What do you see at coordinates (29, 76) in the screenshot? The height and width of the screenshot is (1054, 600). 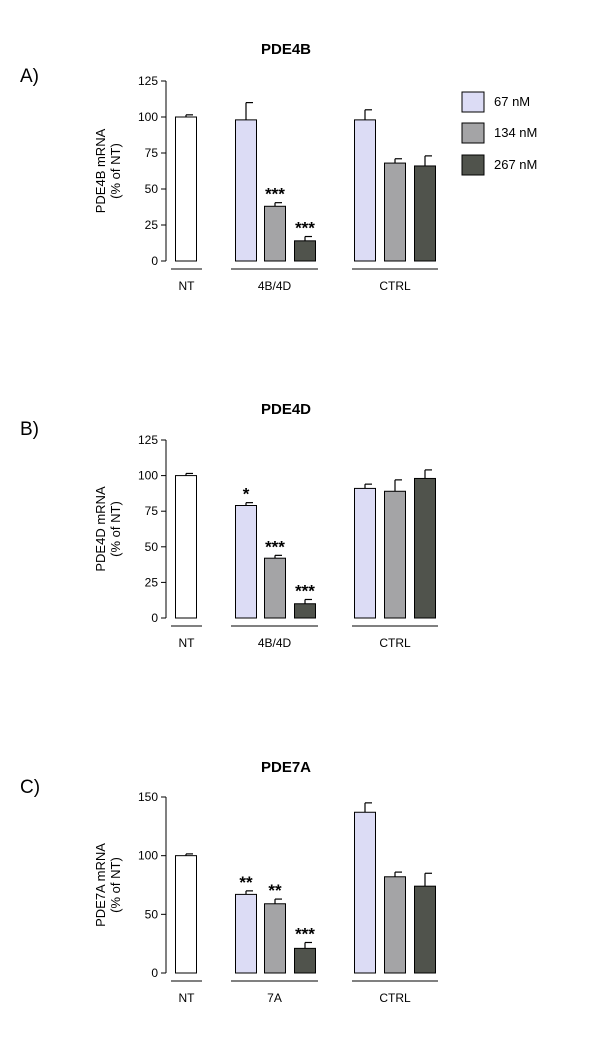 I see `panel-label: A)` at bounding box center [29, 76].